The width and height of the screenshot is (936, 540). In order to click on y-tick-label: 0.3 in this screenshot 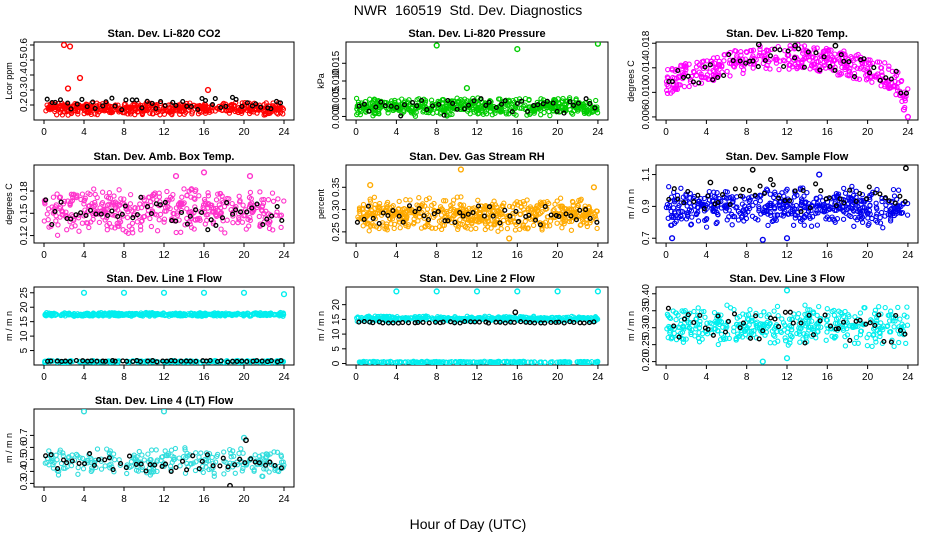, I will do `click(24, 90)`.